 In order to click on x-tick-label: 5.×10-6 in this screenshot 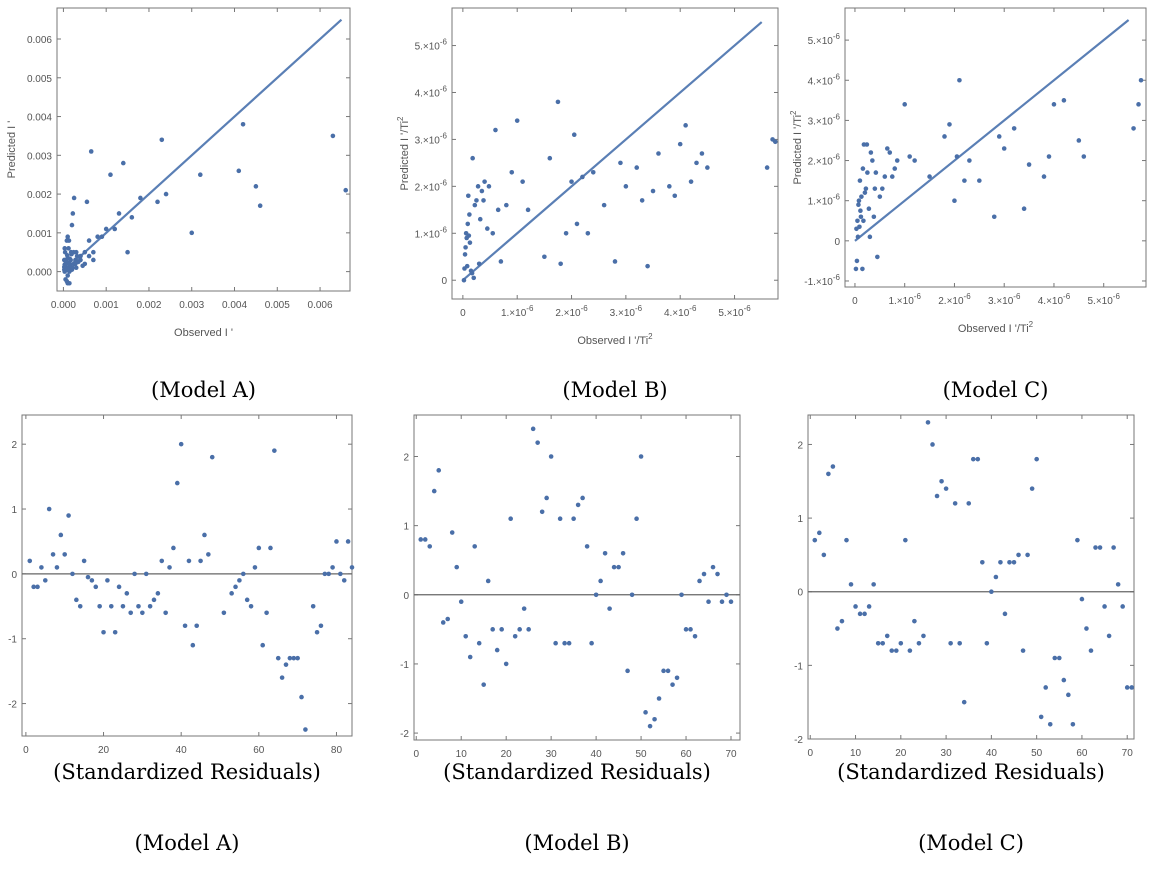, I will do `click(734, 311)`.